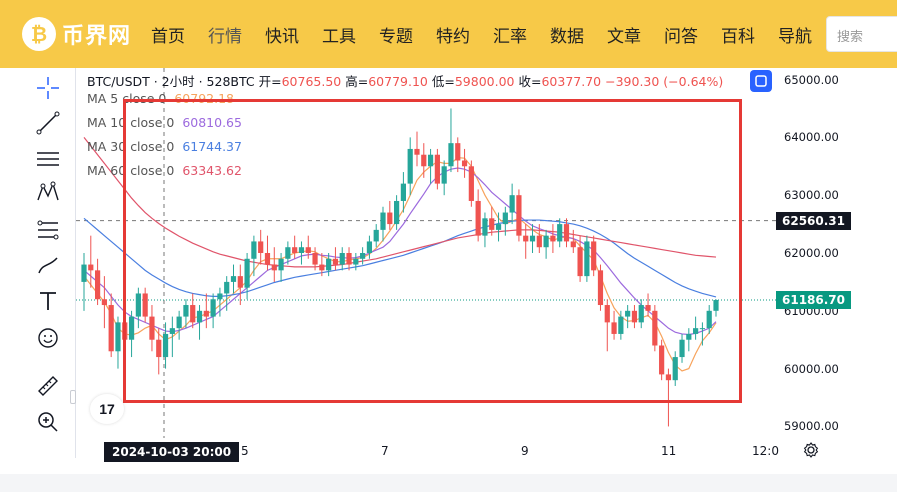 The height and width of the screenshot is (492, 897). I want to click on nav-item: 导航, so click(795, 36).